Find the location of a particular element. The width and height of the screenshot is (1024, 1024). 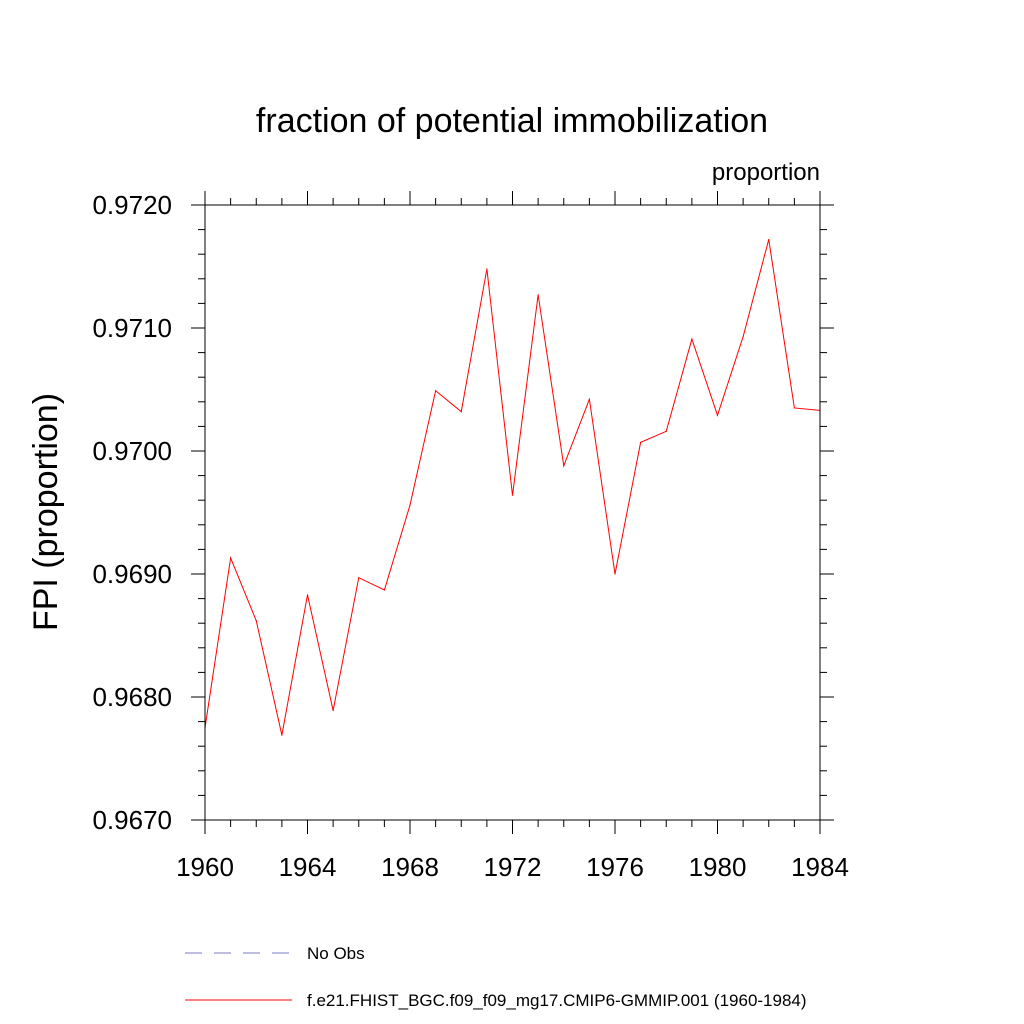

x-tick-label: 1968 is located at coordinates (410, 867).